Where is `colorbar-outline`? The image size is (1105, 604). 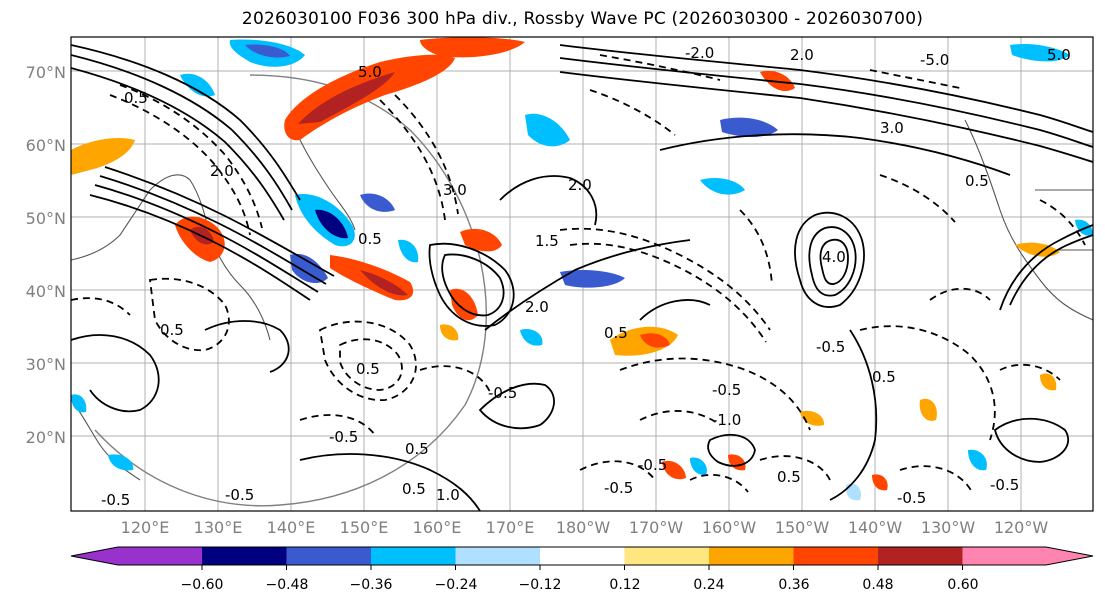 colorbar-outline is located at coordinates (582, 556).